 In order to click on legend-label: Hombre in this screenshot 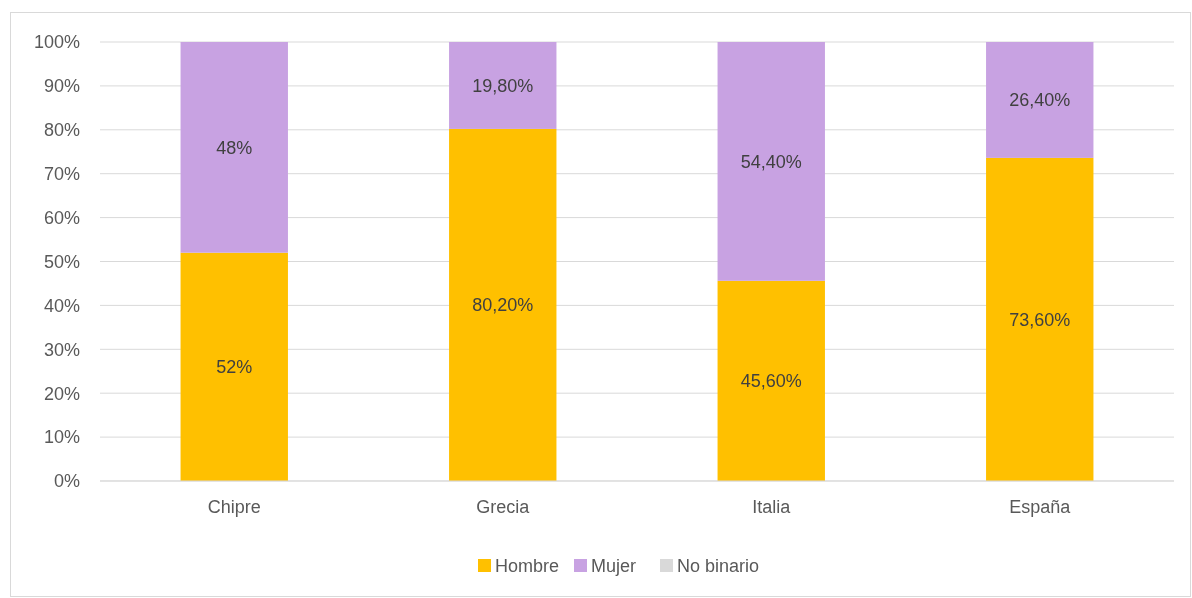, I will do `click(527, 566)`.